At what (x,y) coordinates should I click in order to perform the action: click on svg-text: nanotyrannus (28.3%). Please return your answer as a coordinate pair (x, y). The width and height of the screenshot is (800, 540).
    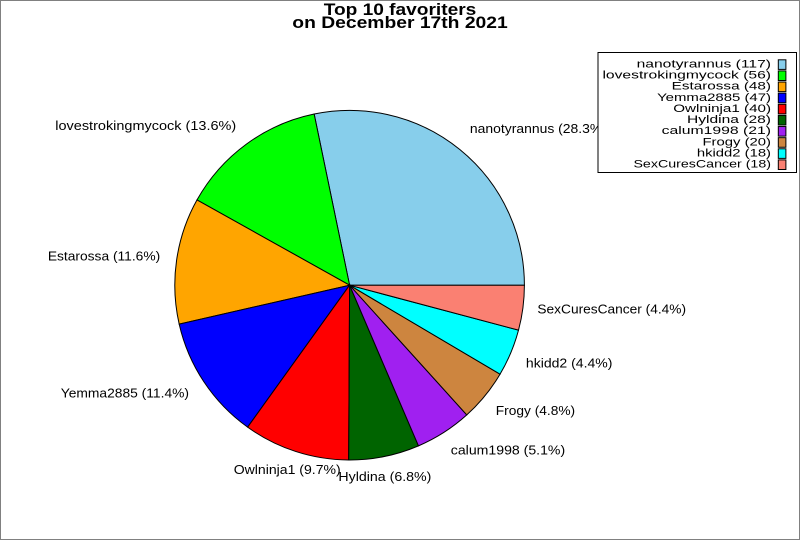
    Looking at the image, I should click on (538, 129).